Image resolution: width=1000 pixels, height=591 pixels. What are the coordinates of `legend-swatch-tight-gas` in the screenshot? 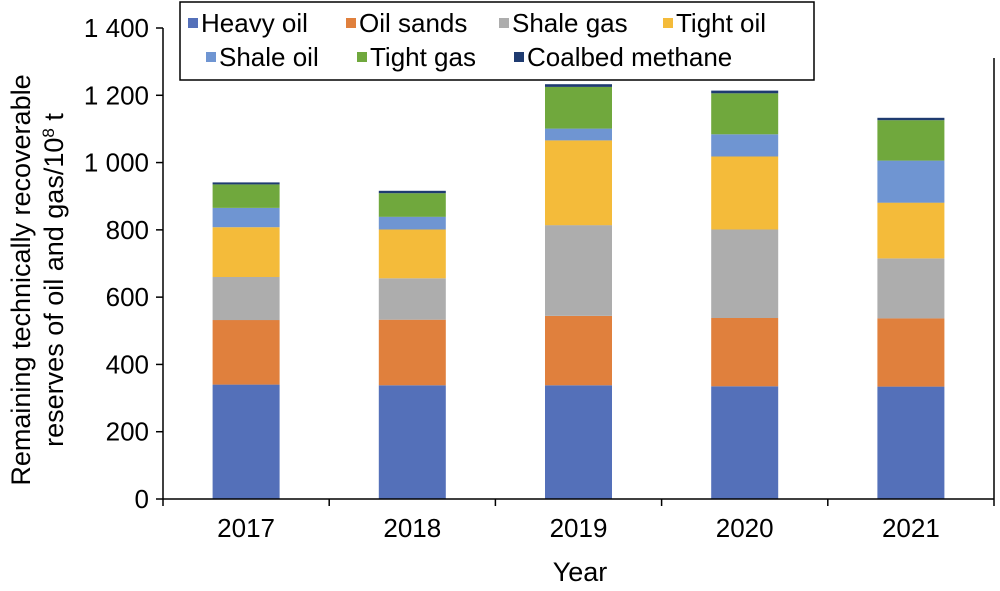 It's located at (362, 57).